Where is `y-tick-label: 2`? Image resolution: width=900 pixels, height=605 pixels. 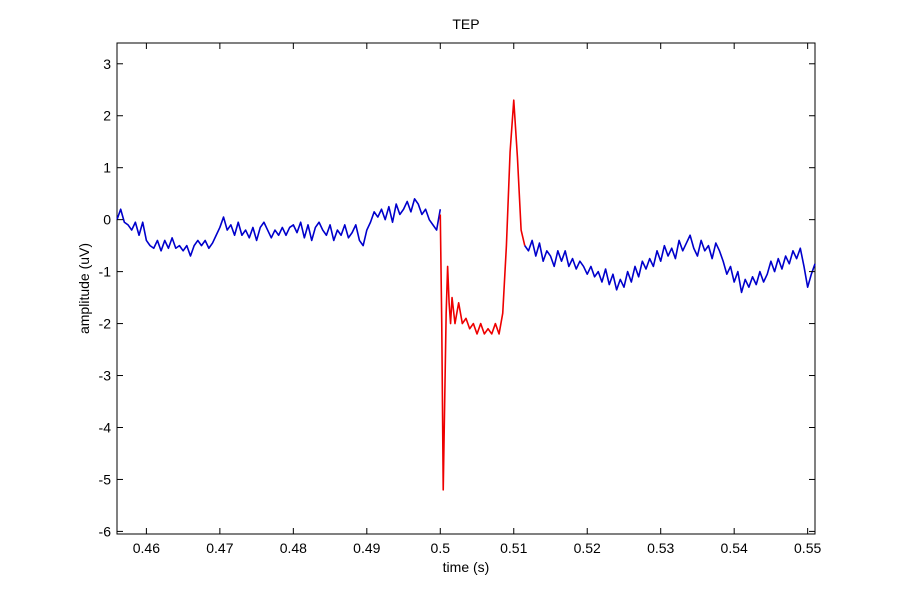
y-tick-label: 2 is located at coordinates (107, 116).